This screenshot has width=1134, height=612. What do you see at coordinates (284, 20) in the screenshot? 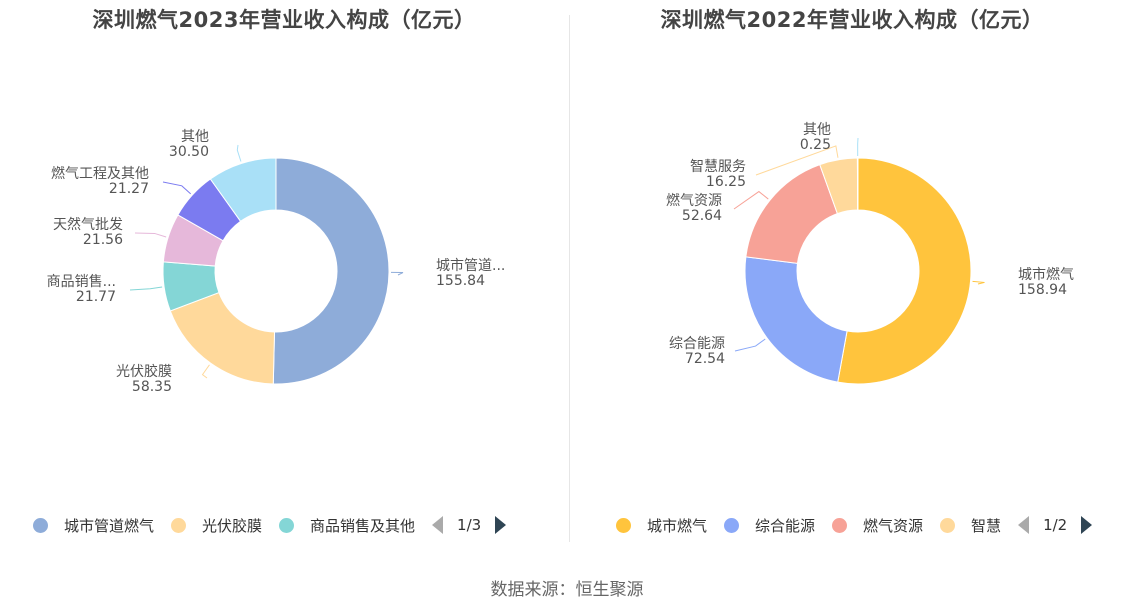
I see `chart-title: 深圳燃气2023年营业收入构成（亿元）` at bounding box center [284, 20].